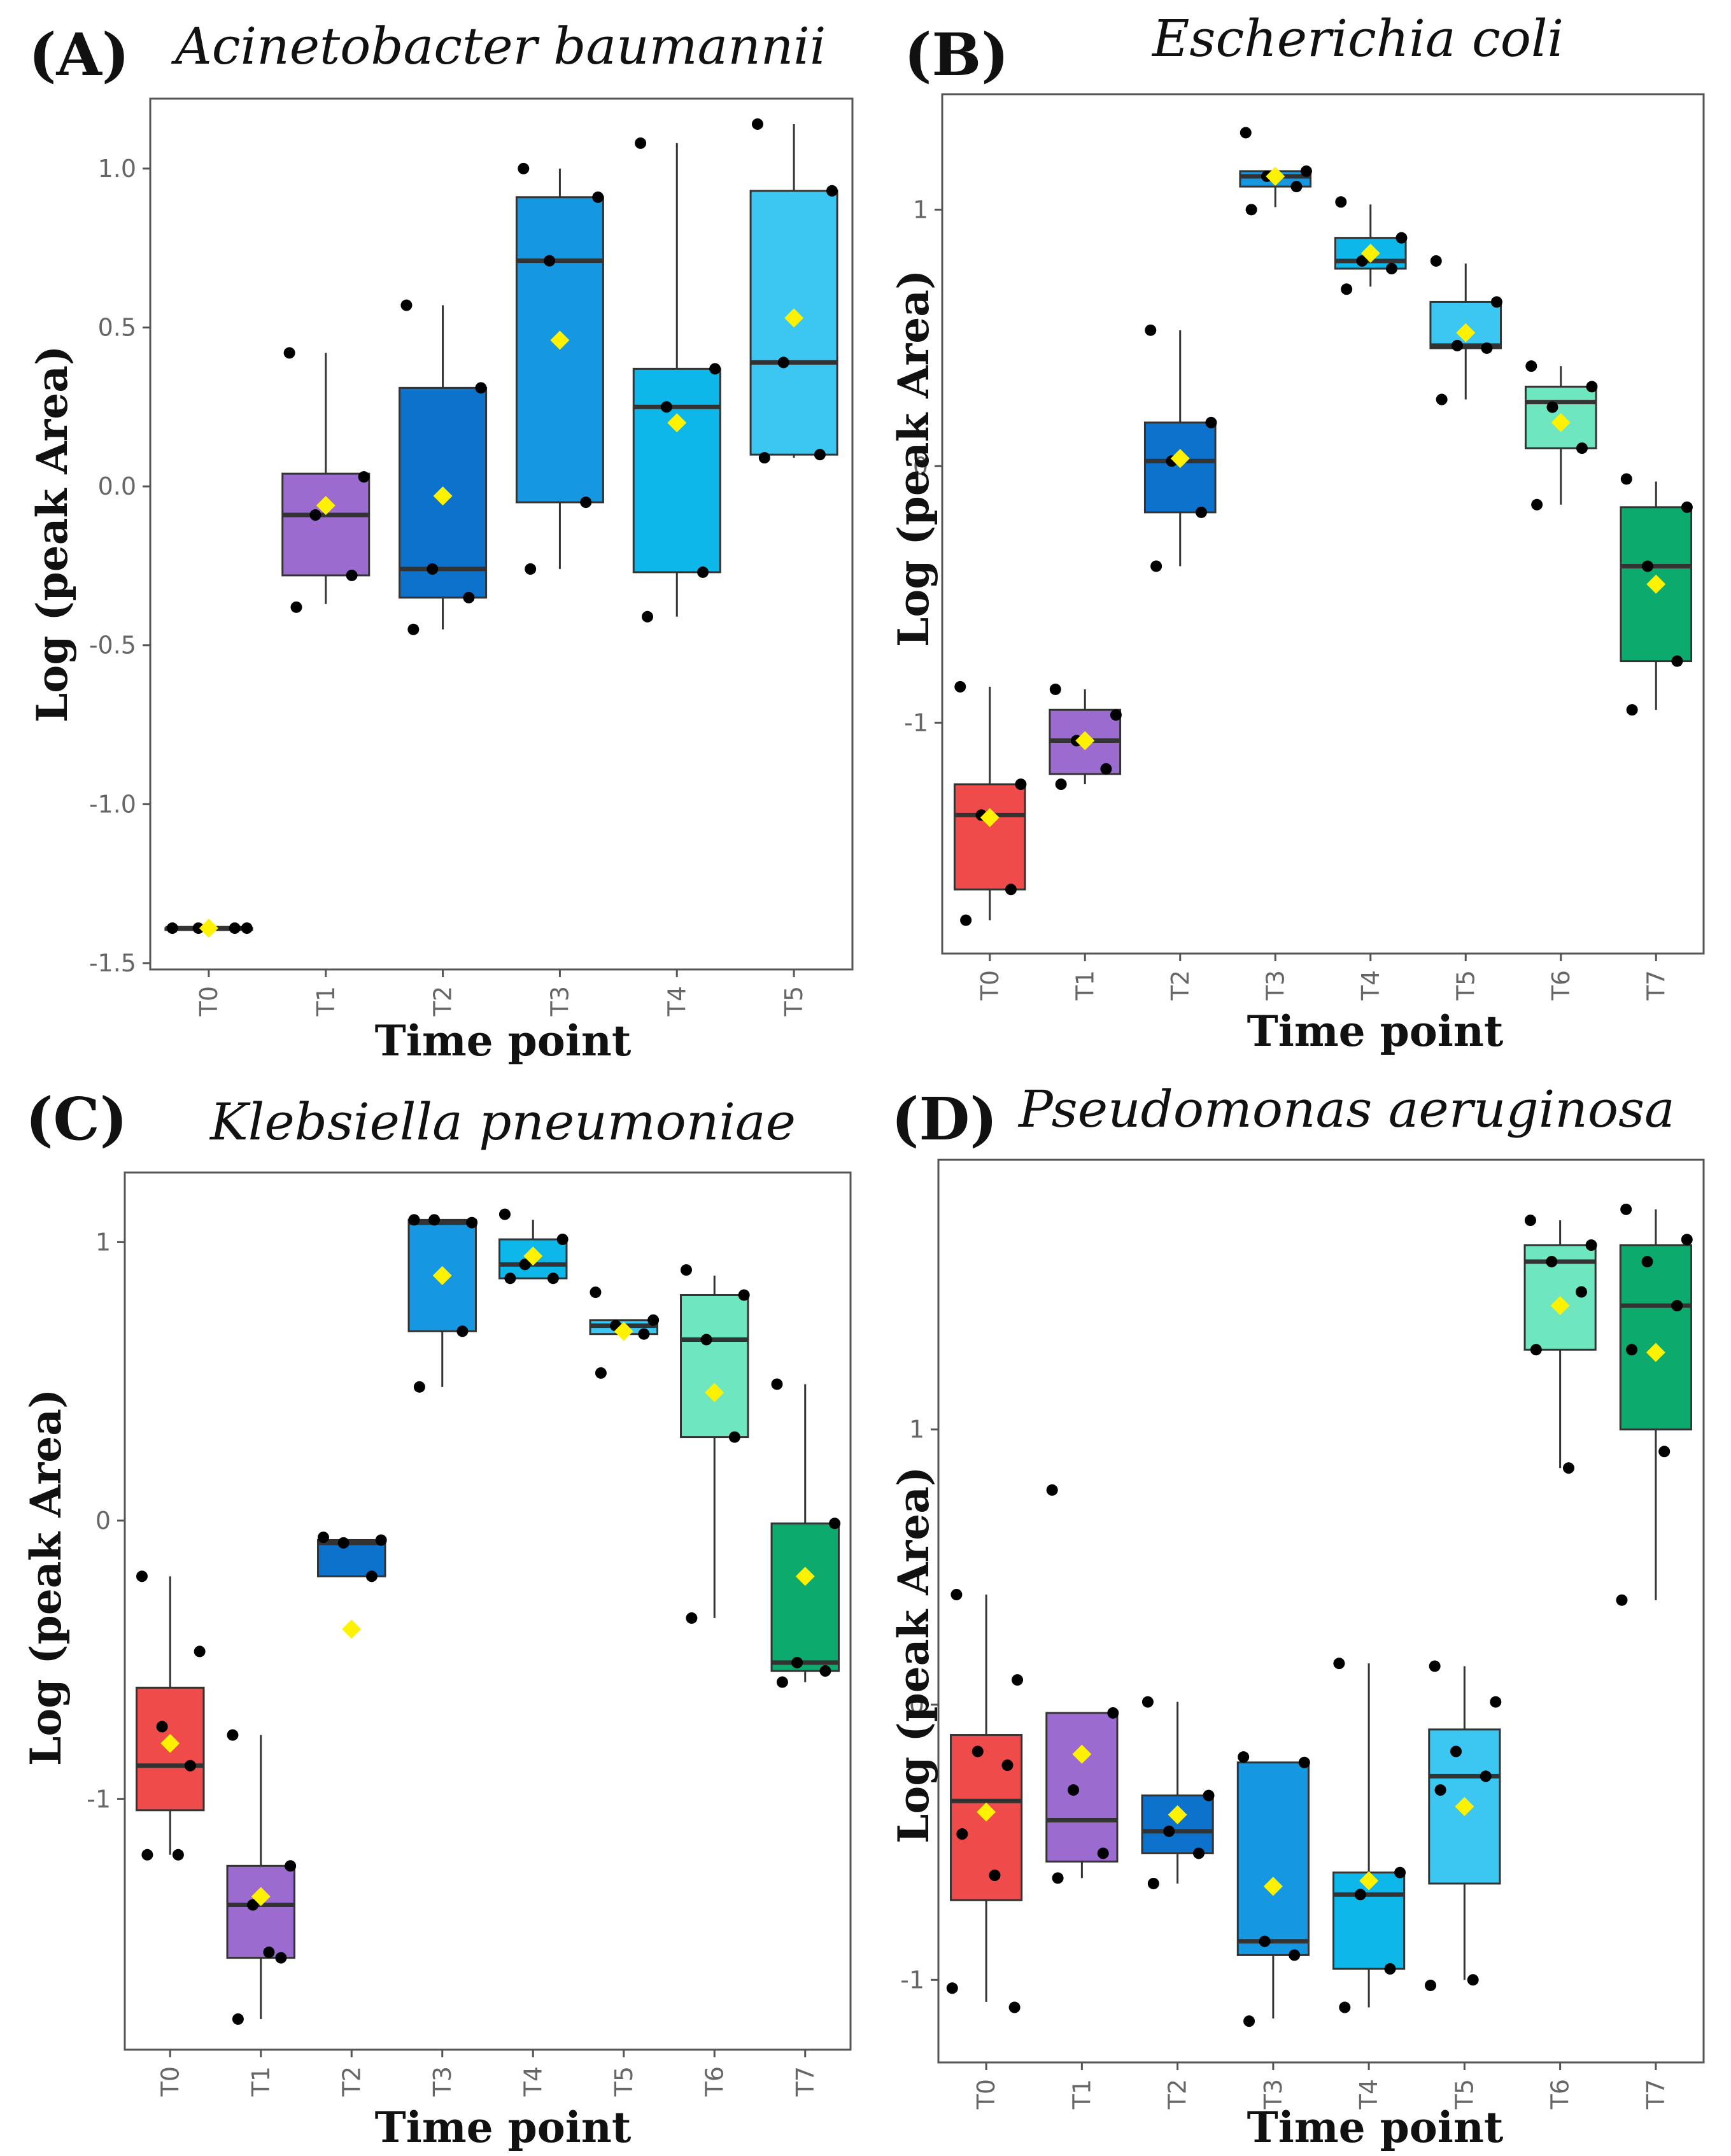 The height and width of the screenshot is (2156, 1731). What do you see at coordinates (676, 471) in the screenshot?
I see `panel-a-box-t4` at bounding box center [676, 471].